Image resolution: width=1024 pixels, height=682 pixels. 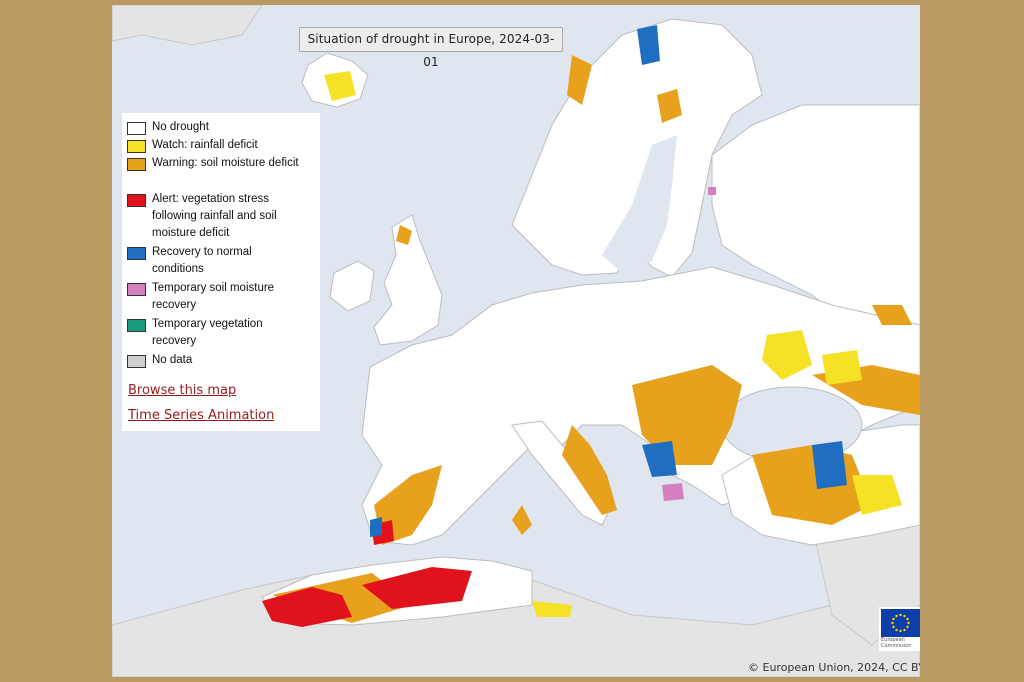 What do you see at coordinates (900, 623) in the screenshot?
I see `eu-flag-icon` at bounding box center [900, 623].